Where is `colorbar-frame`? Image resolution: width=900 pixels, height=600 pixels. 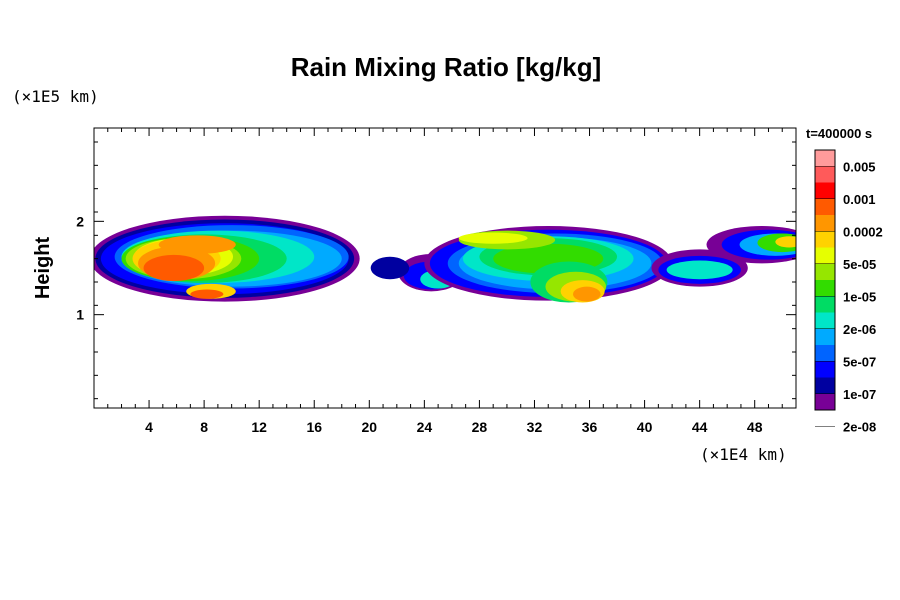 colorbar-frame is located at coordinates (825, 280).